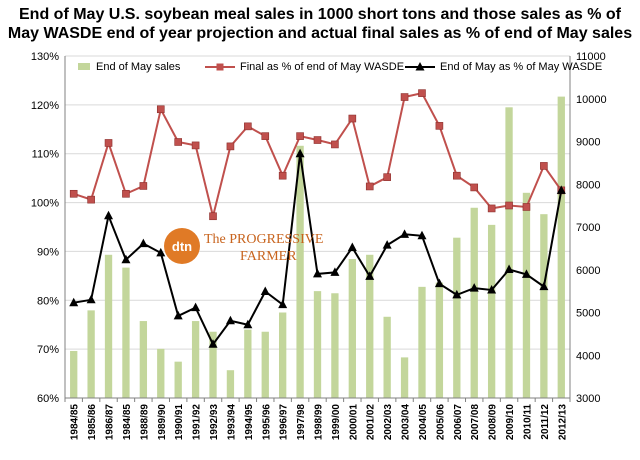 This screenshot has height=460, width=640. Describe the element at coordinates (46, 155) in the screenshot. I see `left-axis-tick-label: 110%` at that location.